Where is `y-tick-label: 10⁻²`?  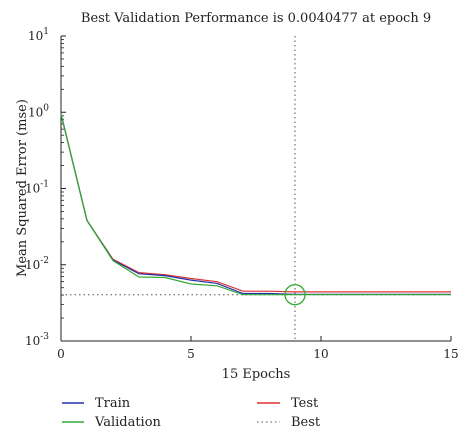
y-tick-label: 10⁻² is located at coordinates (37, 264).